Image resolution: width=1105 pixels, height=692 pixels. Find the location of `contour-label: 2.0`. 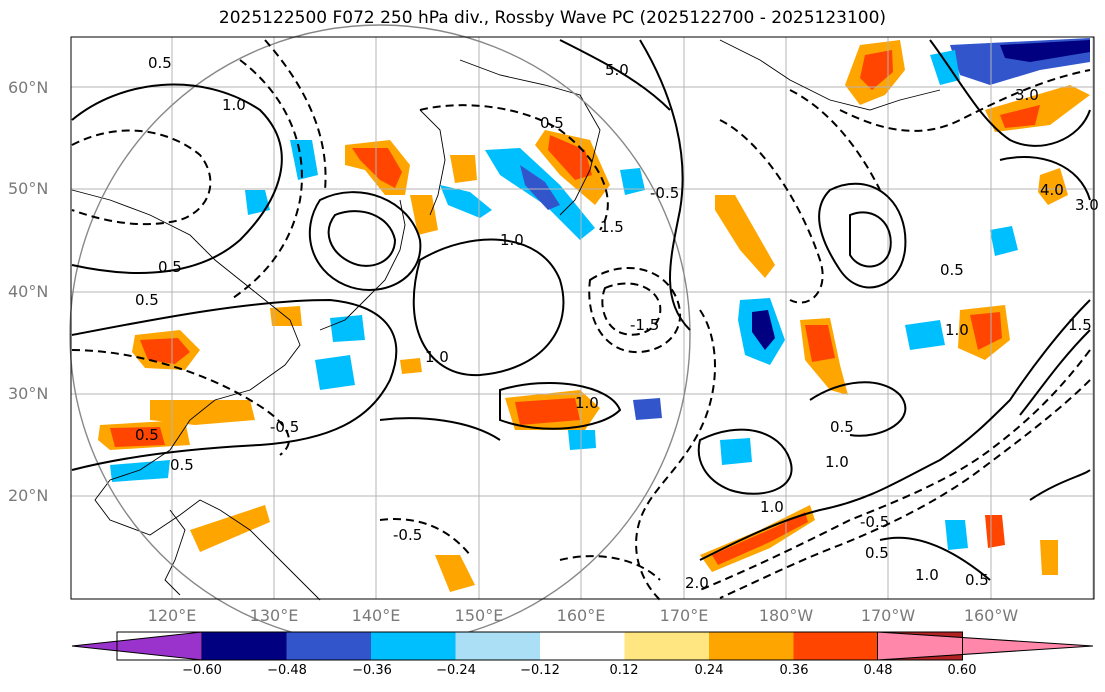

contour-label: 2.0 is located at coordinates (697, 583).